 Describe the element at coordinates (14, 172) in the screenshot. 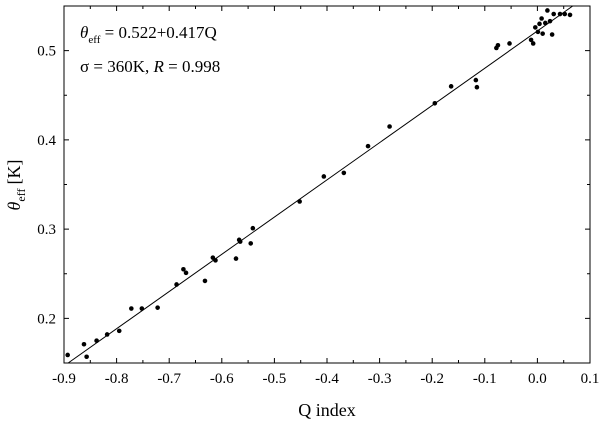

I see `y-axis-label-unit: [K]` at that location.